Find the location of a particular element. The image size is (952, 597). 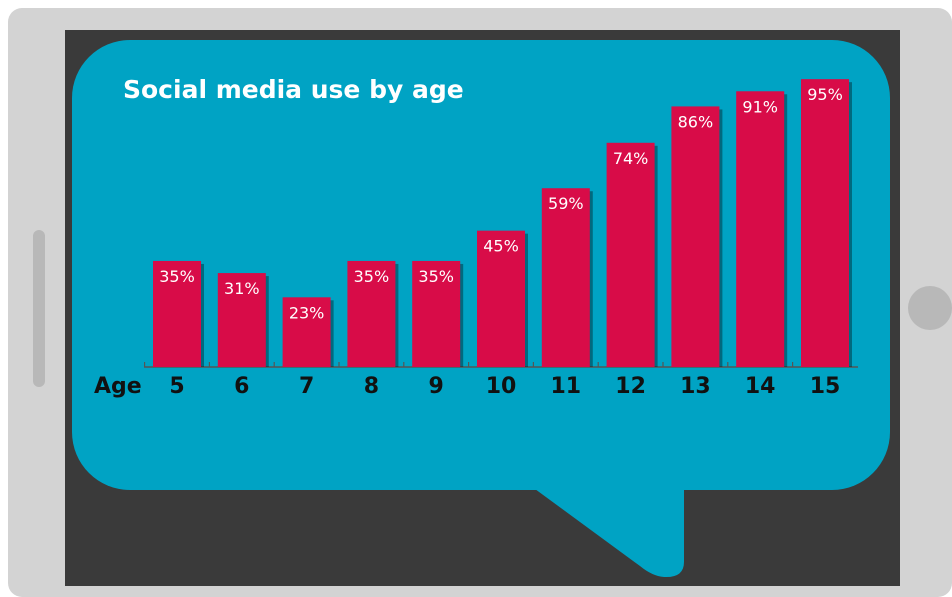

value-label-age-14: 91% is located at coordinates (760, 106).